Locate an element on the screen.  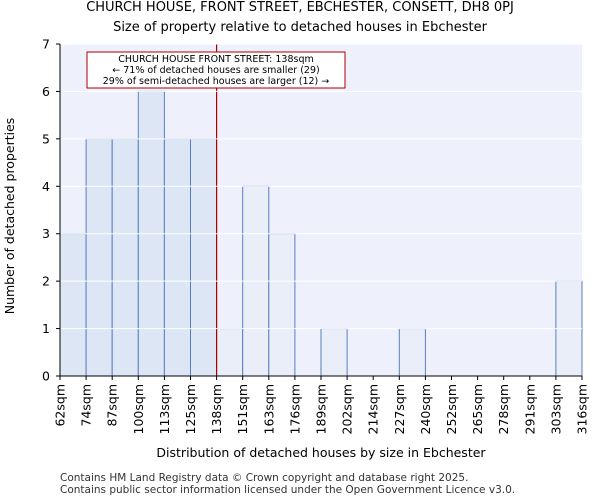
x-tick-label: 202sqm is located at coordinates (347, 409).